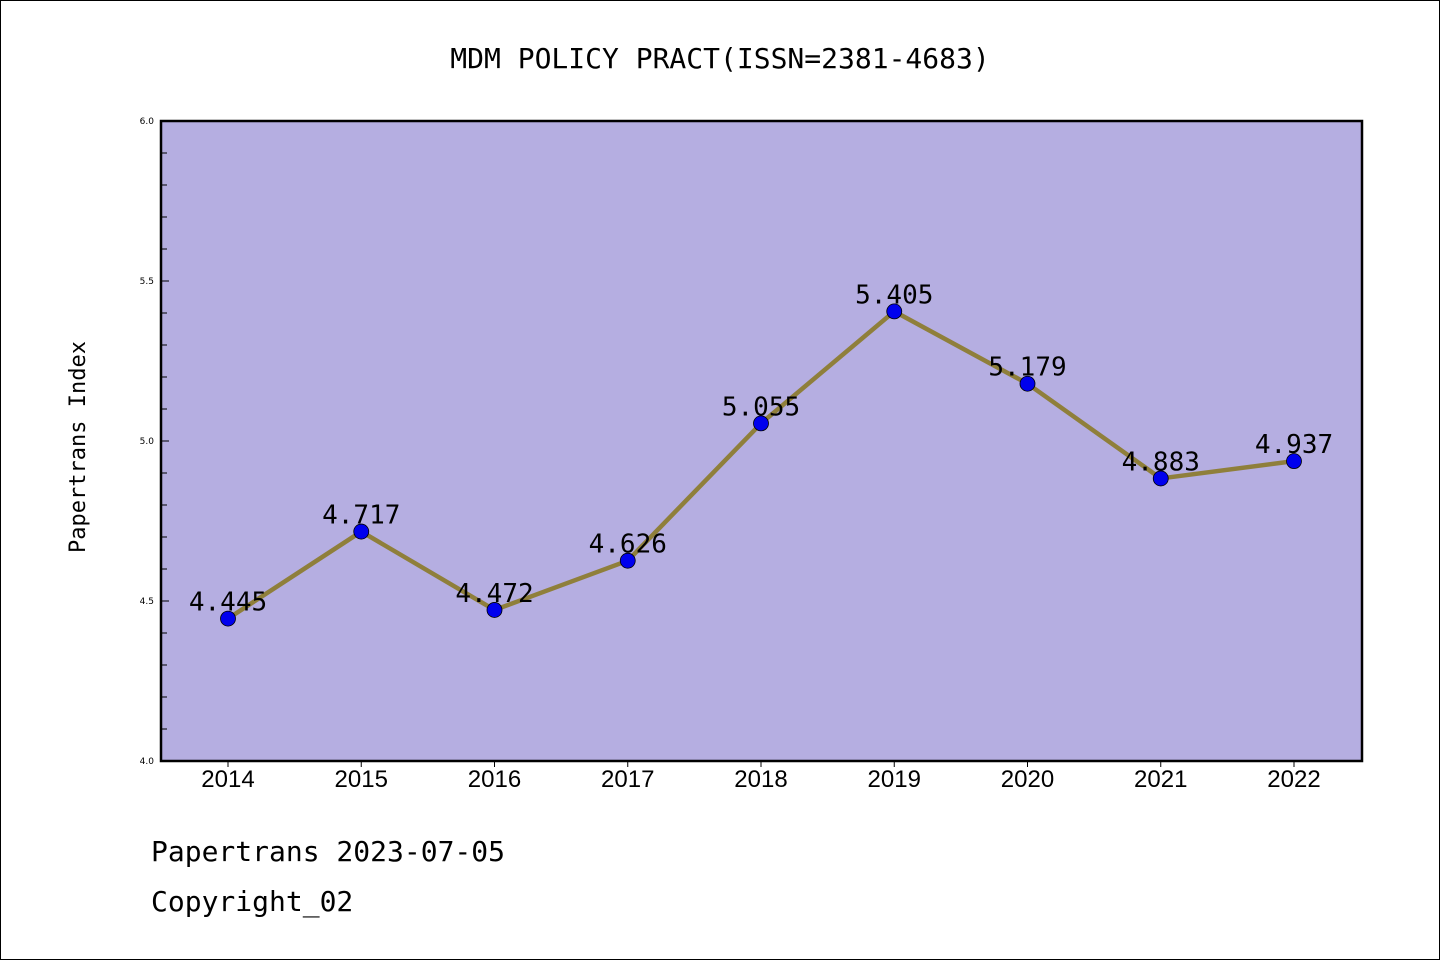 The image size is (1440, 960). I want to click on x-tick-label: 2014, so click(227, 779).